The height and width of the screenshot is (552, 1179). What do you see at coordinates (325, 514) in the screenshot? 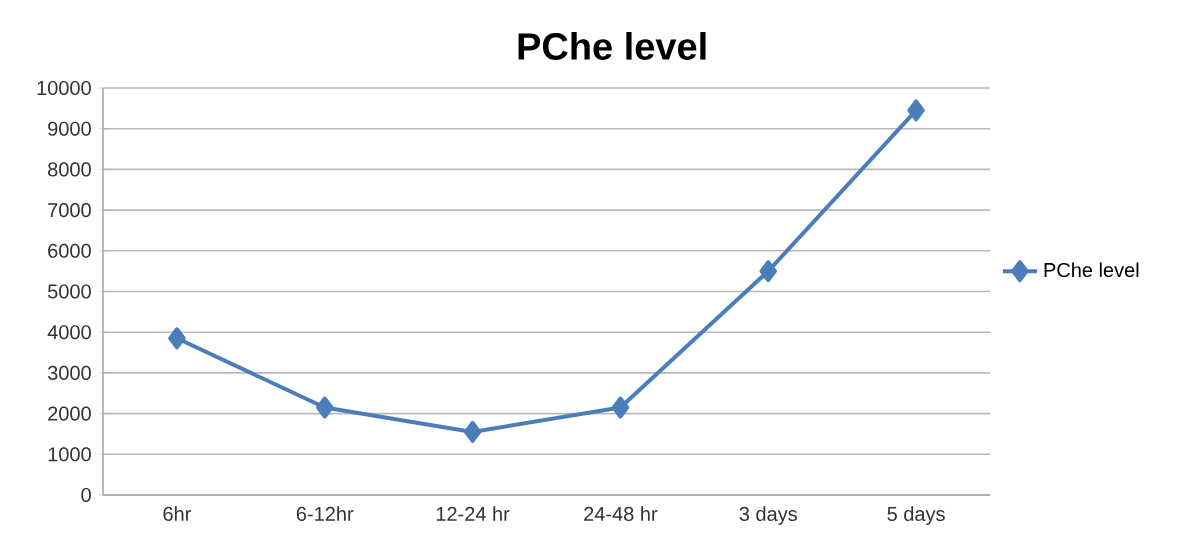
I see `x-tick-label: 6-12hr` at bounding box center [325, 514].